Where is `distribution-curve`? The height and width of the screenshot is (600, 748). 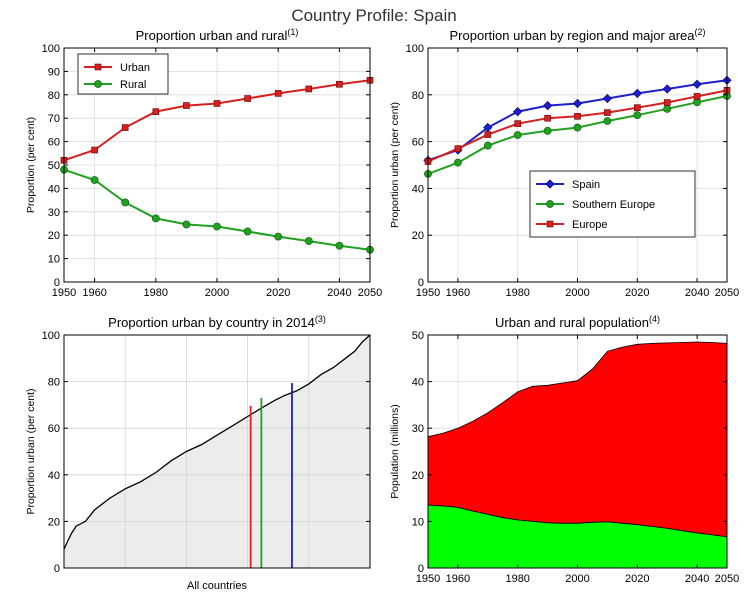
distribution-curve is located at coordinates (217, 442).